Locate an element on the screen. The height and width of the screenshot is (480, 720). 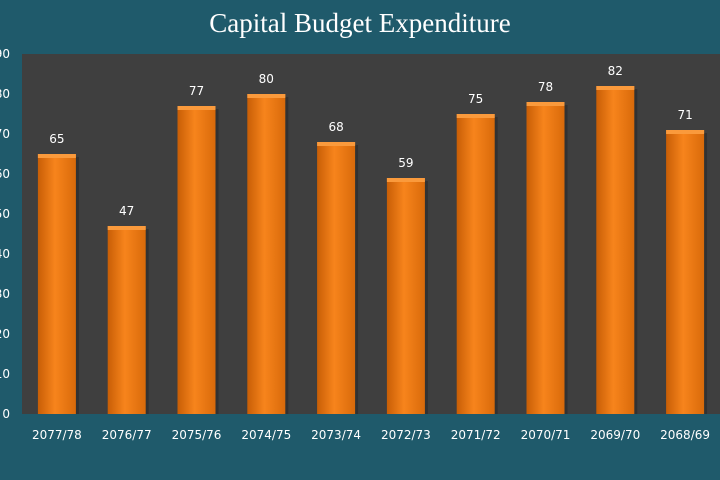
data-label: 71 is located at coordinates (684, 115).